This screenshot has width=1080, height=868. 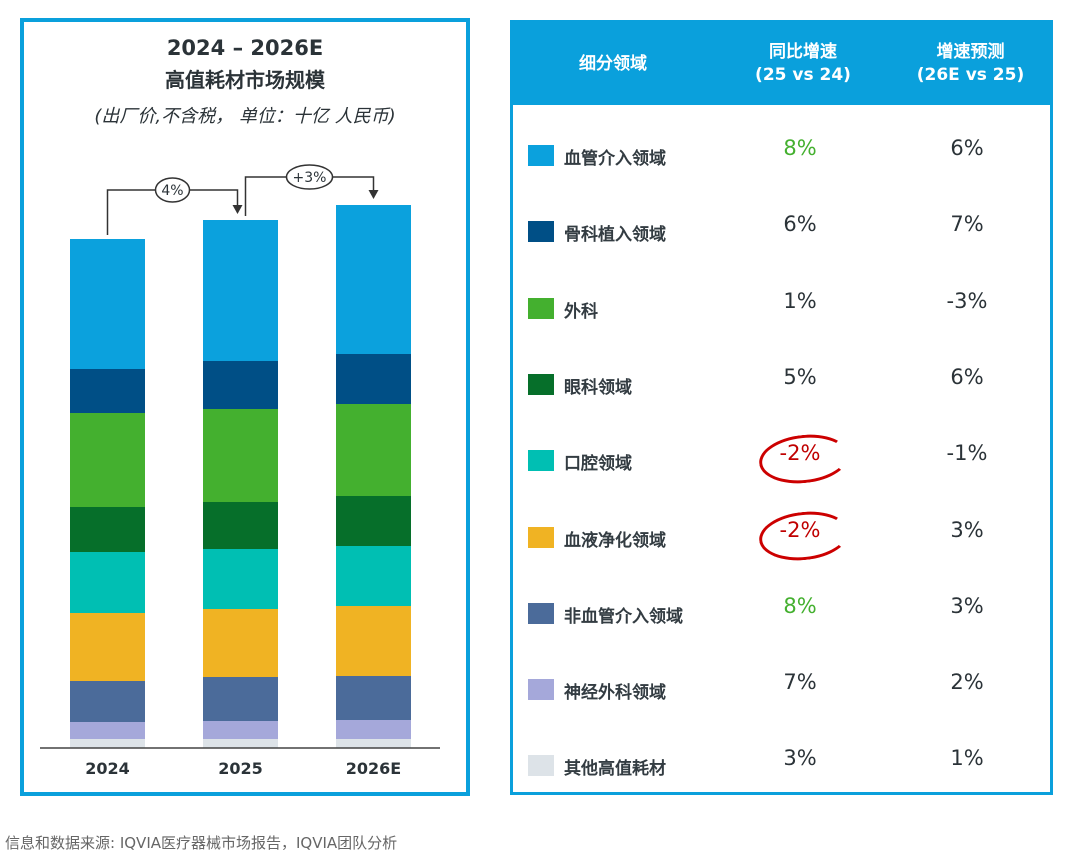 What do you see at coordinates (245, 48) in the screenshot?
I see `chart-title: 2024 – 2026E` at bounding box center [245, 48].